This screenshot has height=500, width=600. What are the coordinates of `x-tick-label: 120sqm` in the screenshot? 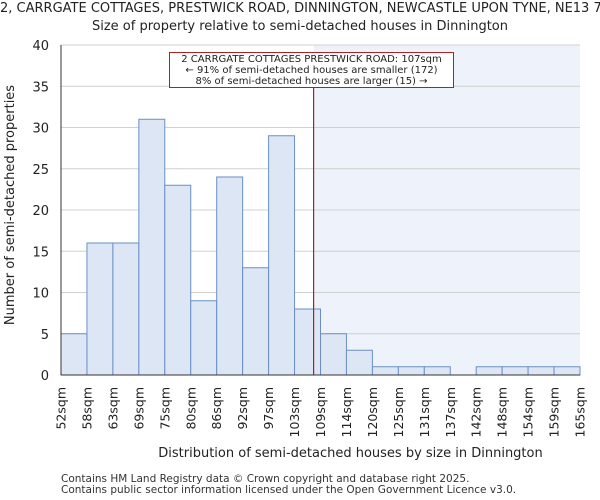 It's located at (372, 412).